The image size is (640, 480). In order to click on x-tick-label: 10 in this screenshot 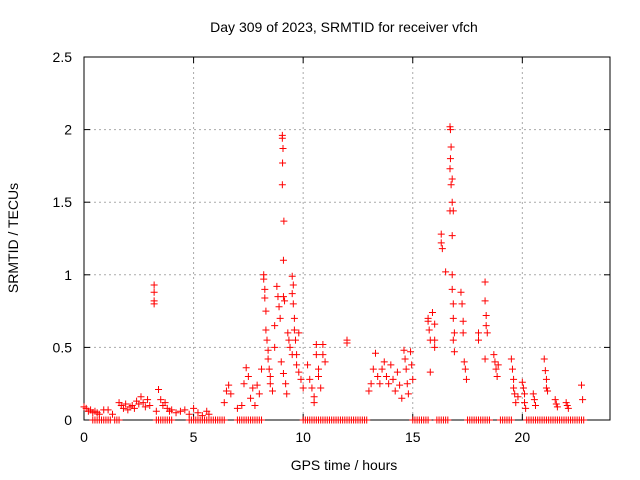, I will do `click(303, 437)`.